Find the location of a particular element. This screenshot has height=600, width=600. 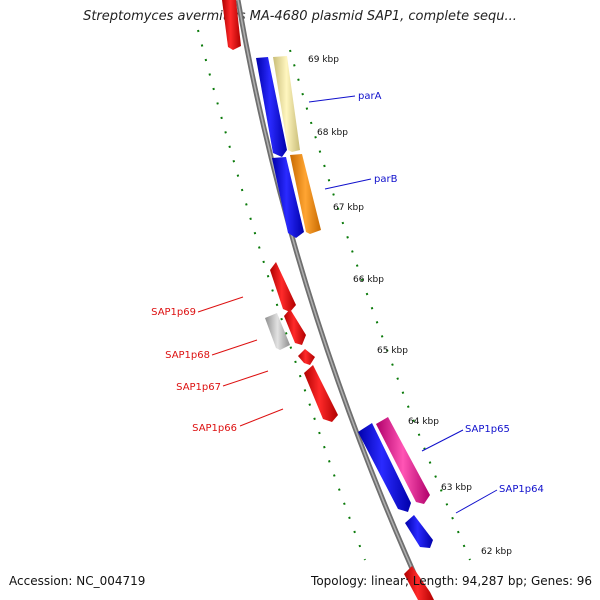

label-parA: parA is located at coordinates (370, 96).